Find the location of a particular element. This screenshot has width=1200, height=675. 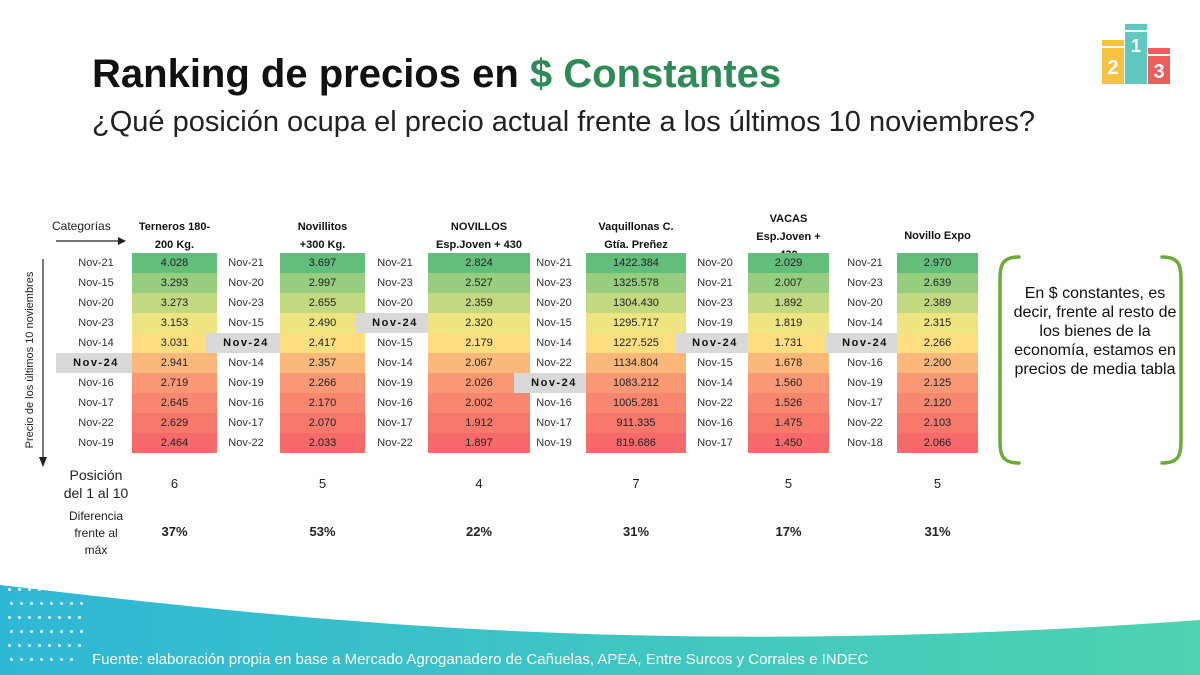

category-header-line: +300 Kg. is located at coordinates (322, 245).